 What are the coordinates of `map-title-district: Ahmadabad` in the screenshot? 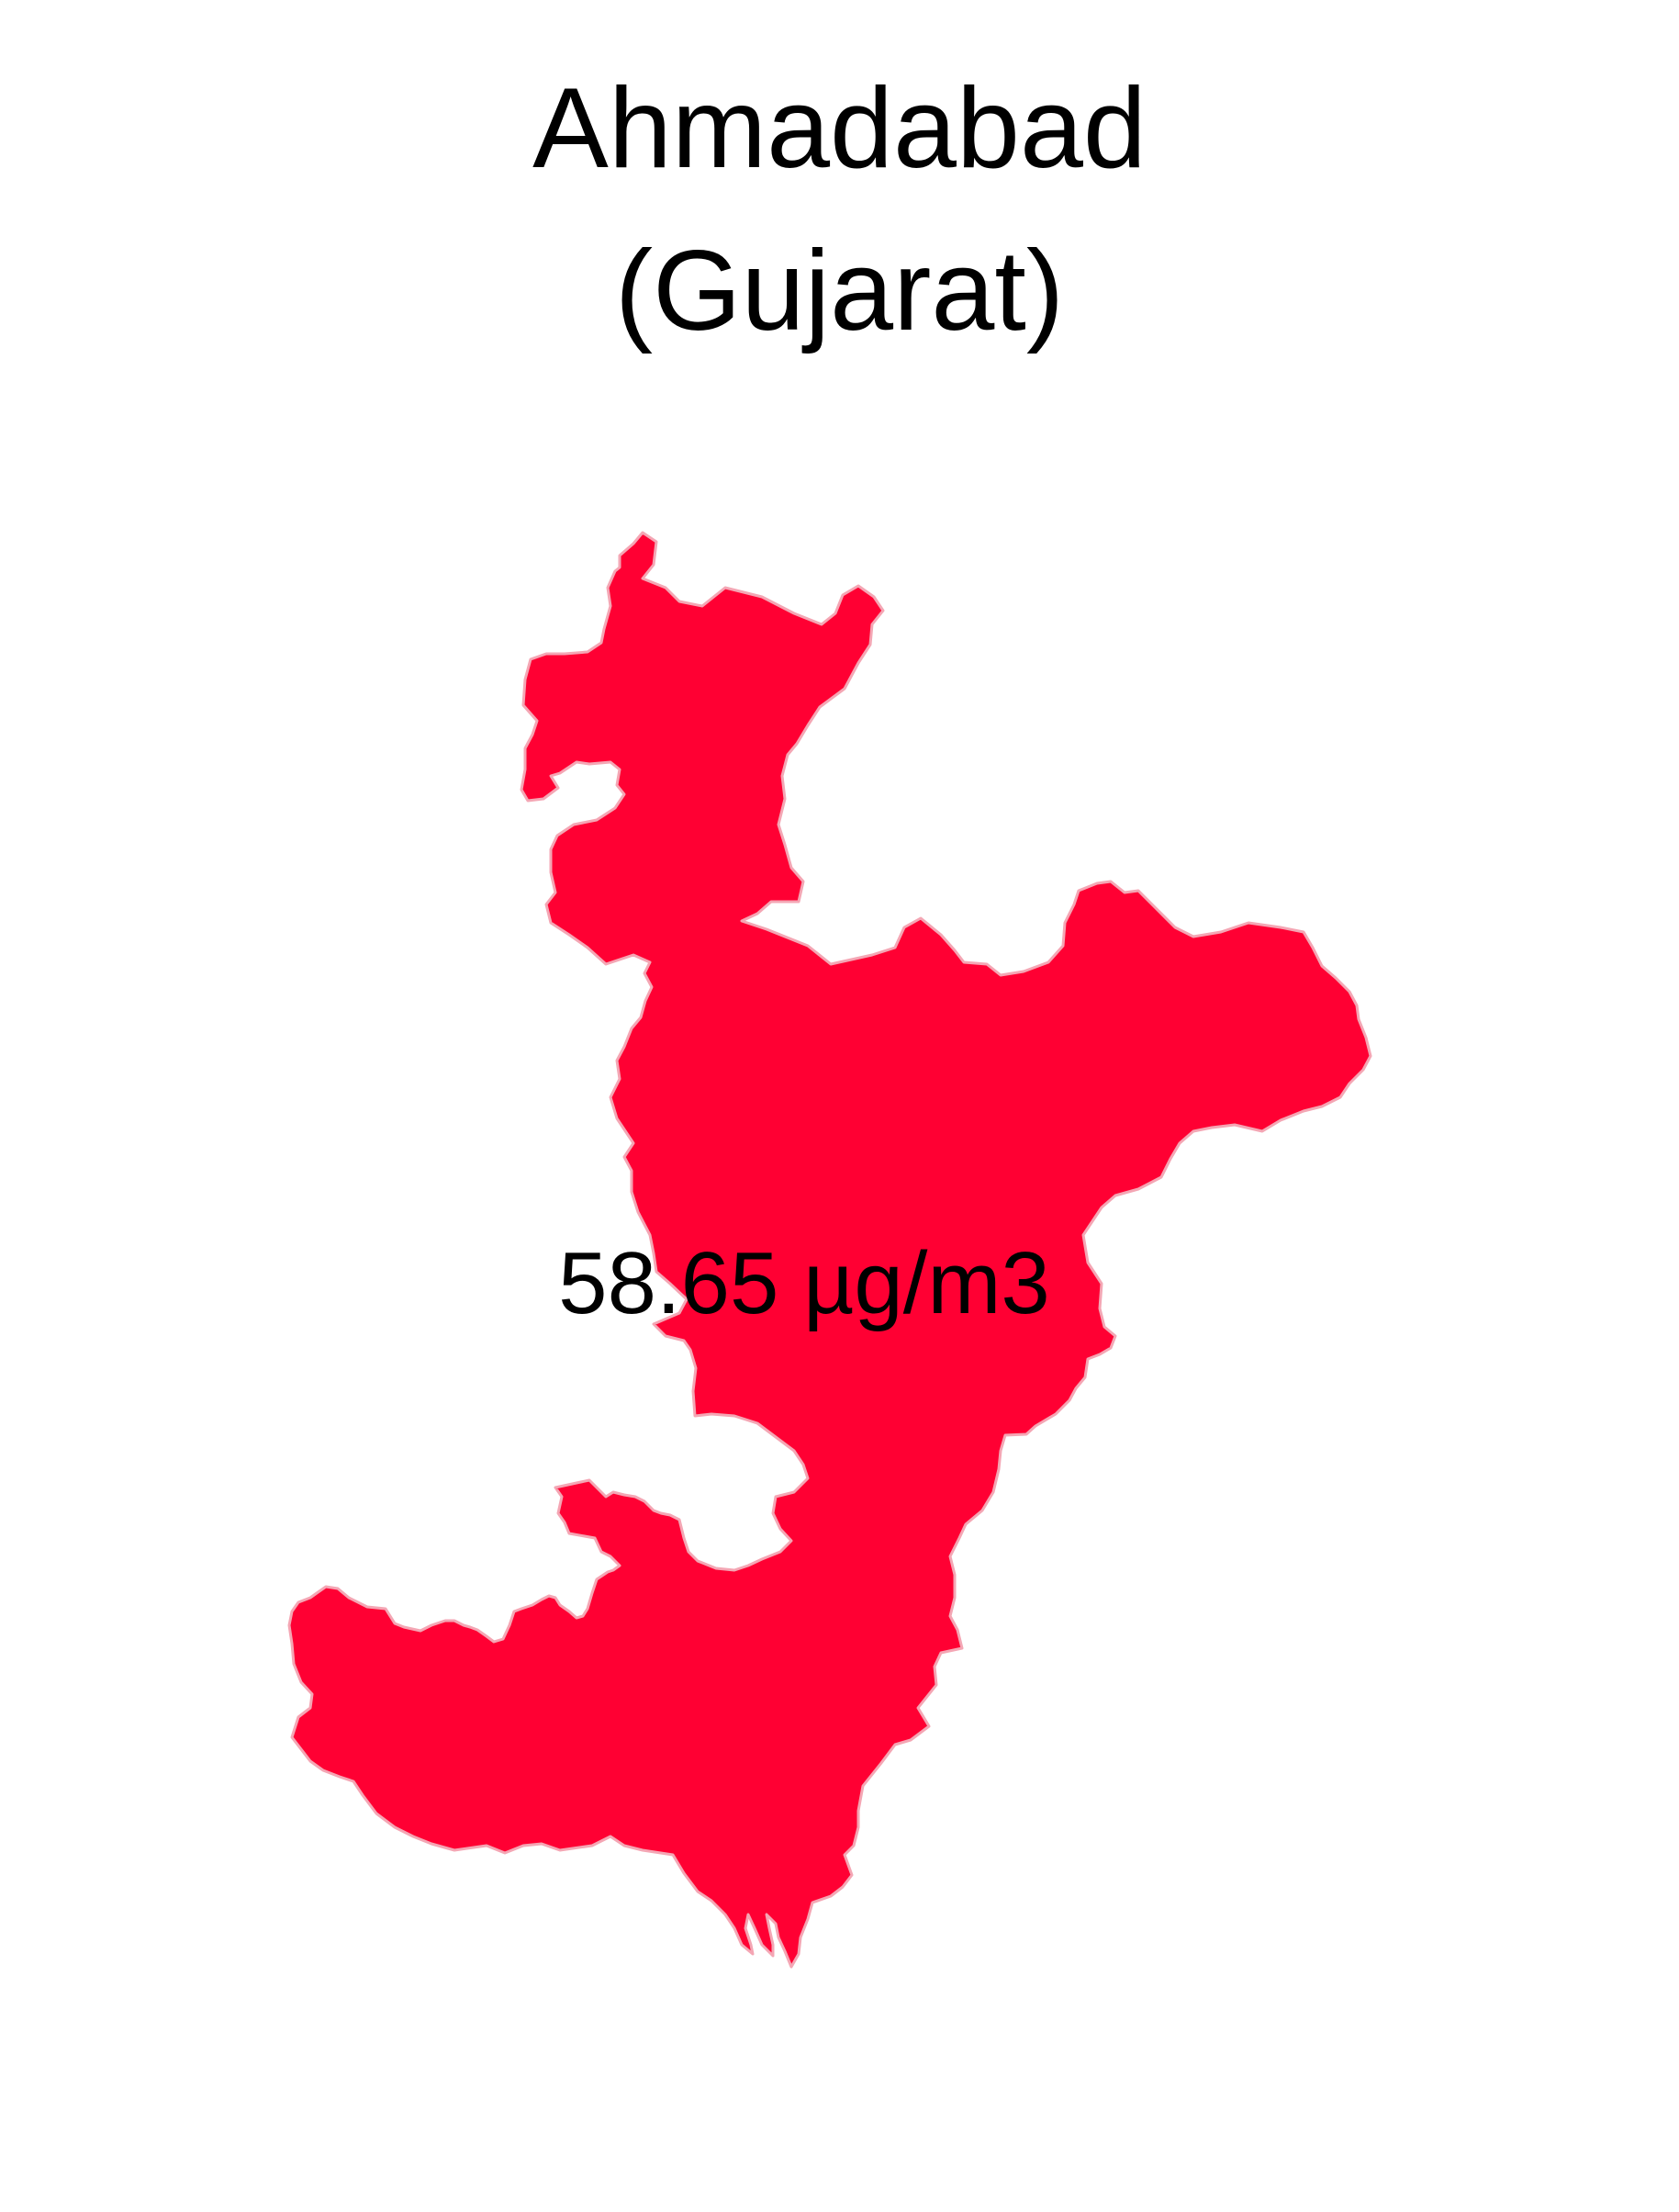 It's located at (839, 128).